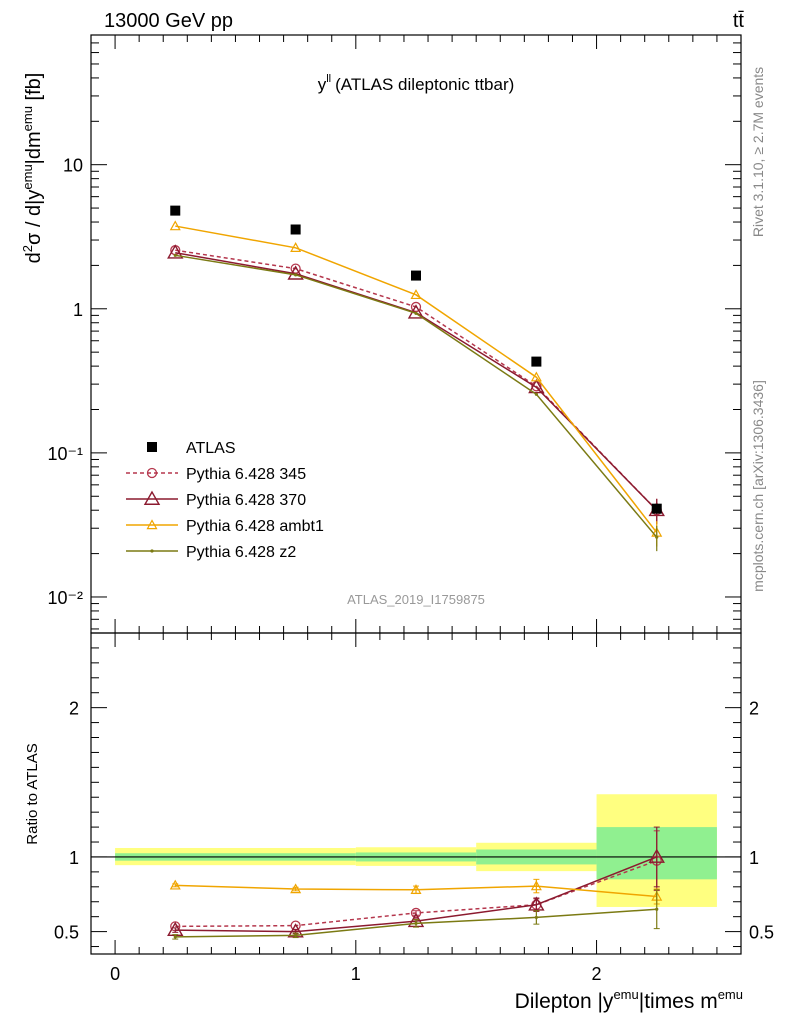 The width and height of the screenshot is (786, 1024). What do you see at coordinates (32, 168) in the screenshot?
I see `y-axis-label: d2σ / d|yemu|dmemu [fb]` at bounding box center [32, 168].